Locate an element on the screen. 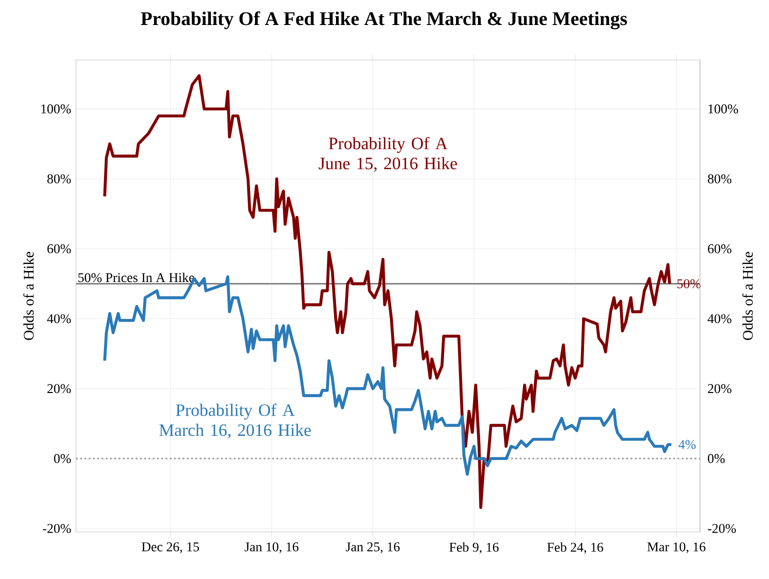 The image size is (769, 579). y-tick-label: 100% is located at coordinates (56, 109).